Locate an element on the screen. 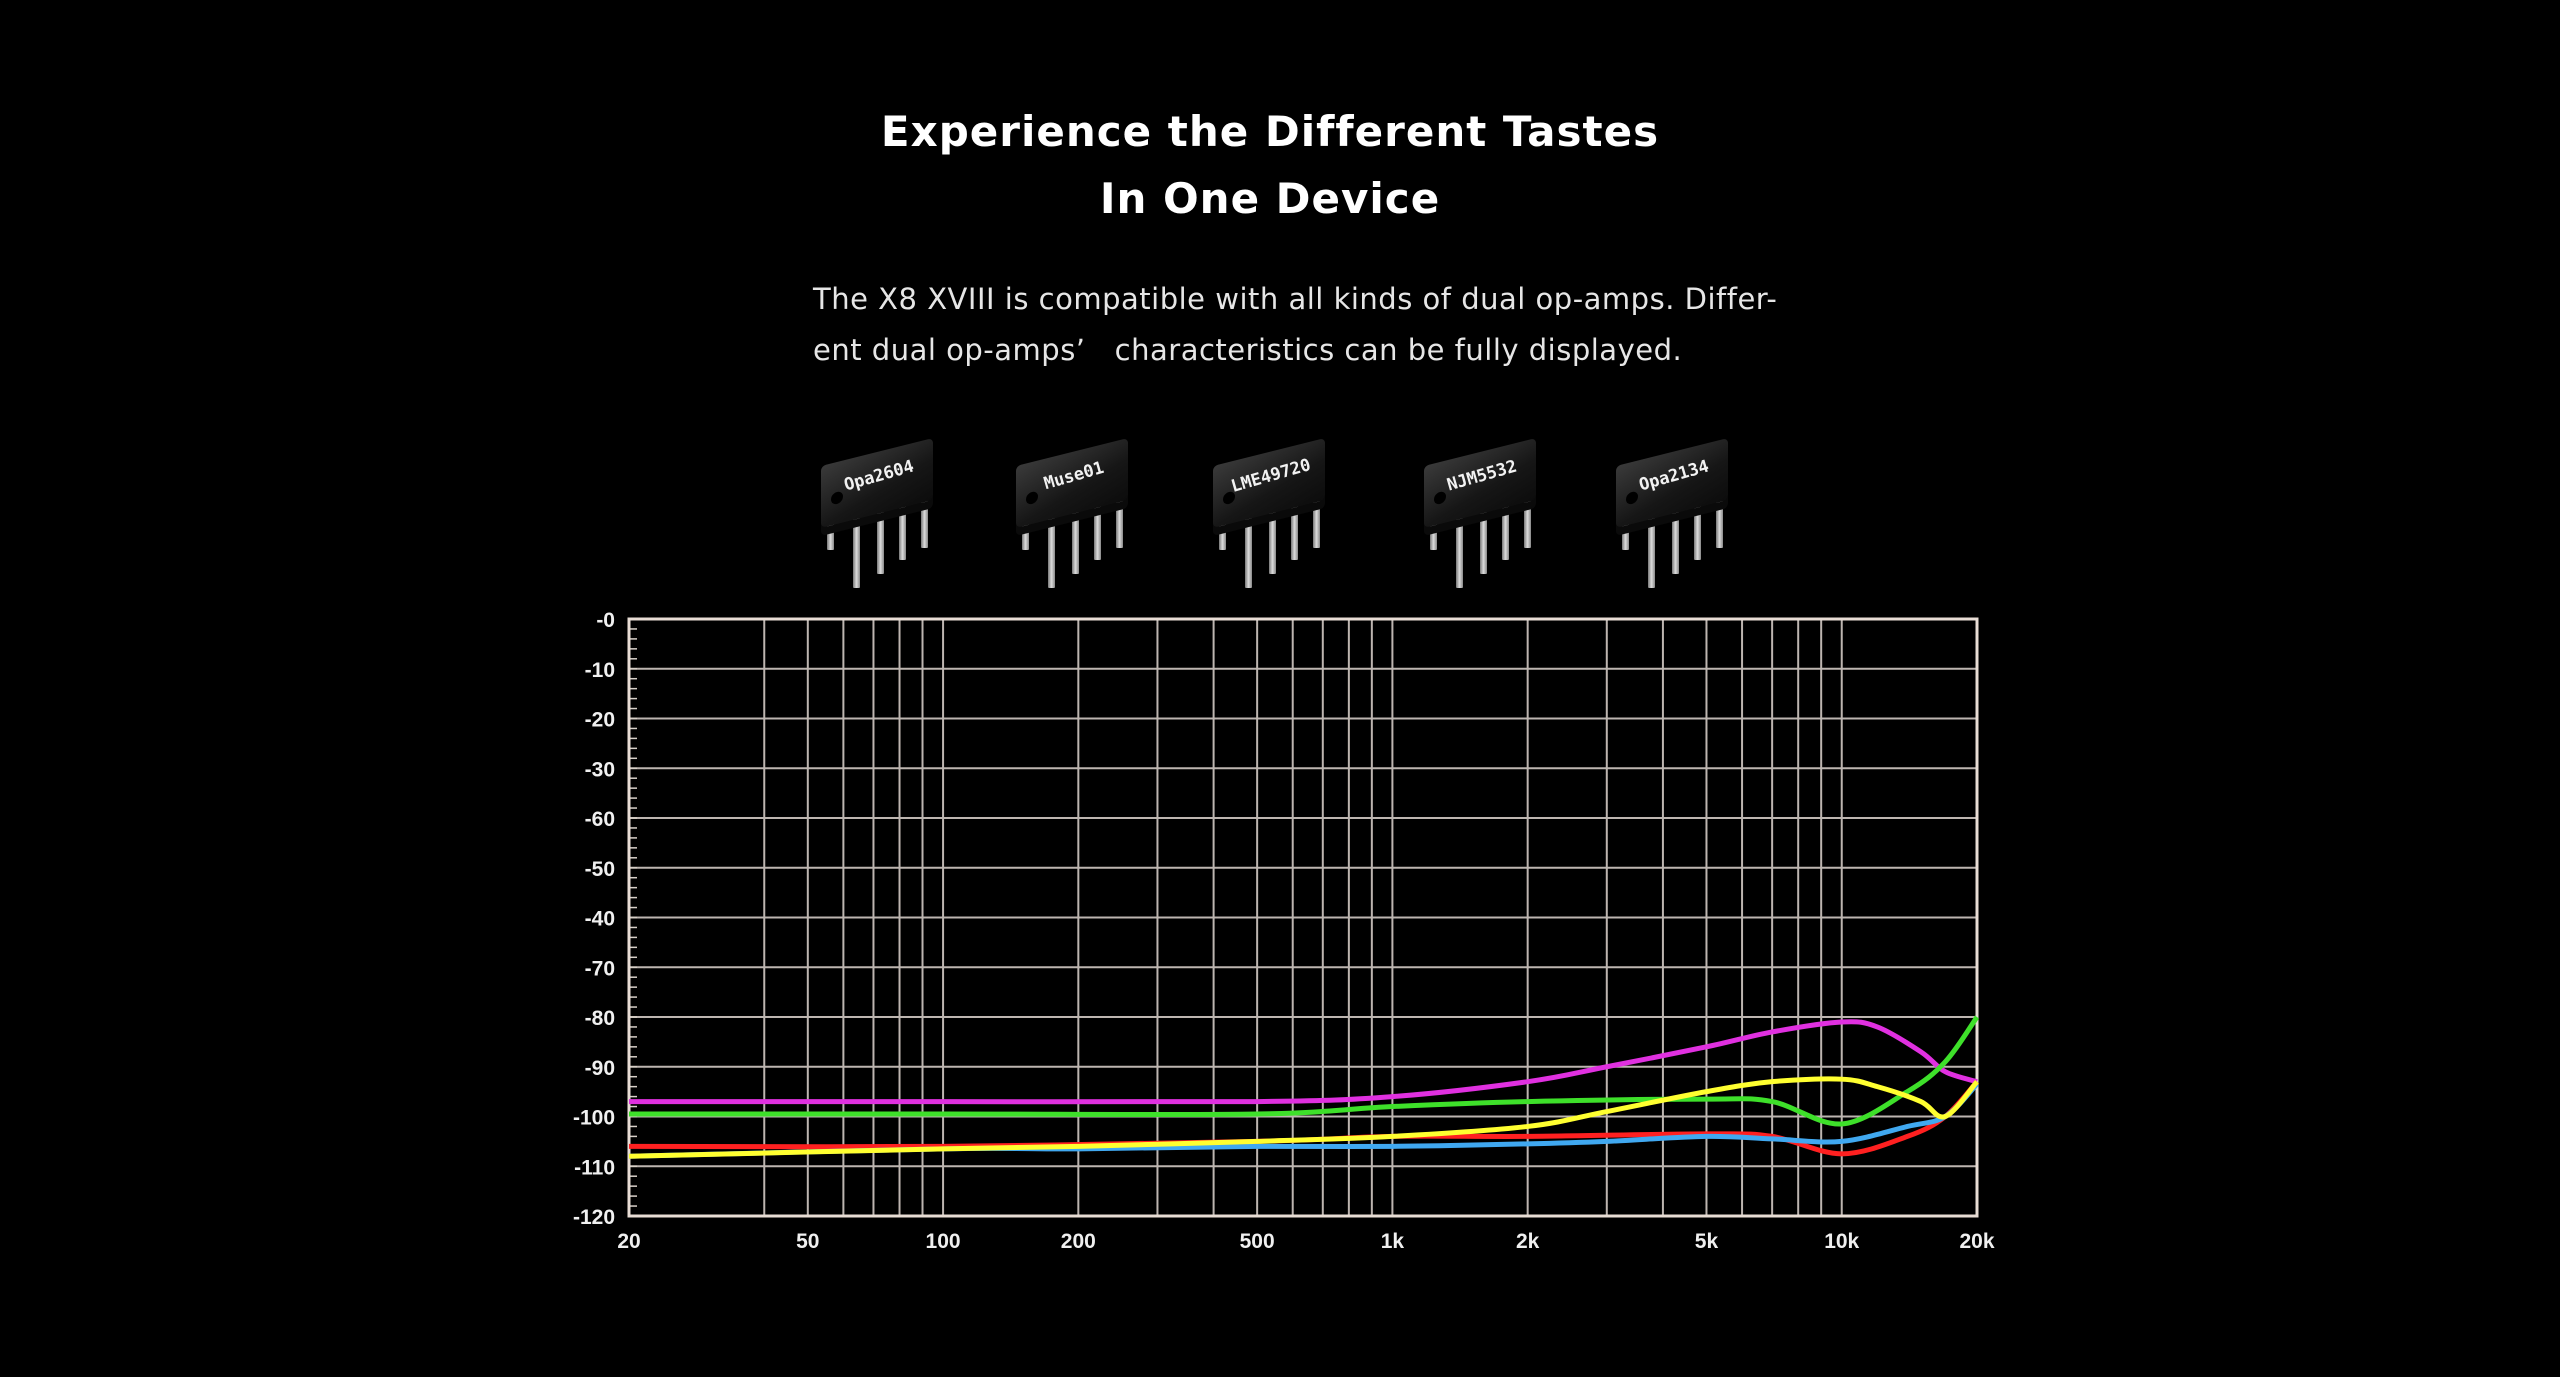  op-amp-chip: LME49720 is located at coordinates (1270, 513).